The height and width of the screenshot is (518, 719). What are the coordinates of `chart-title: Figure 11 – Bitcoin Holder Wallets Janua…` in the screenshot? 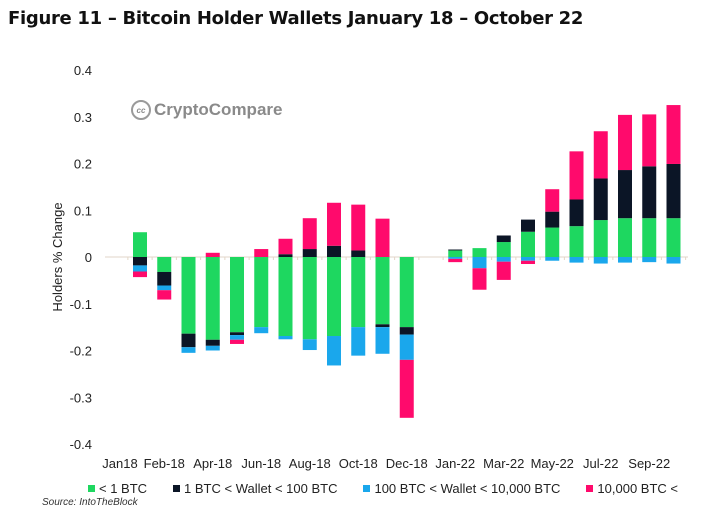 It's located at (296, 18).